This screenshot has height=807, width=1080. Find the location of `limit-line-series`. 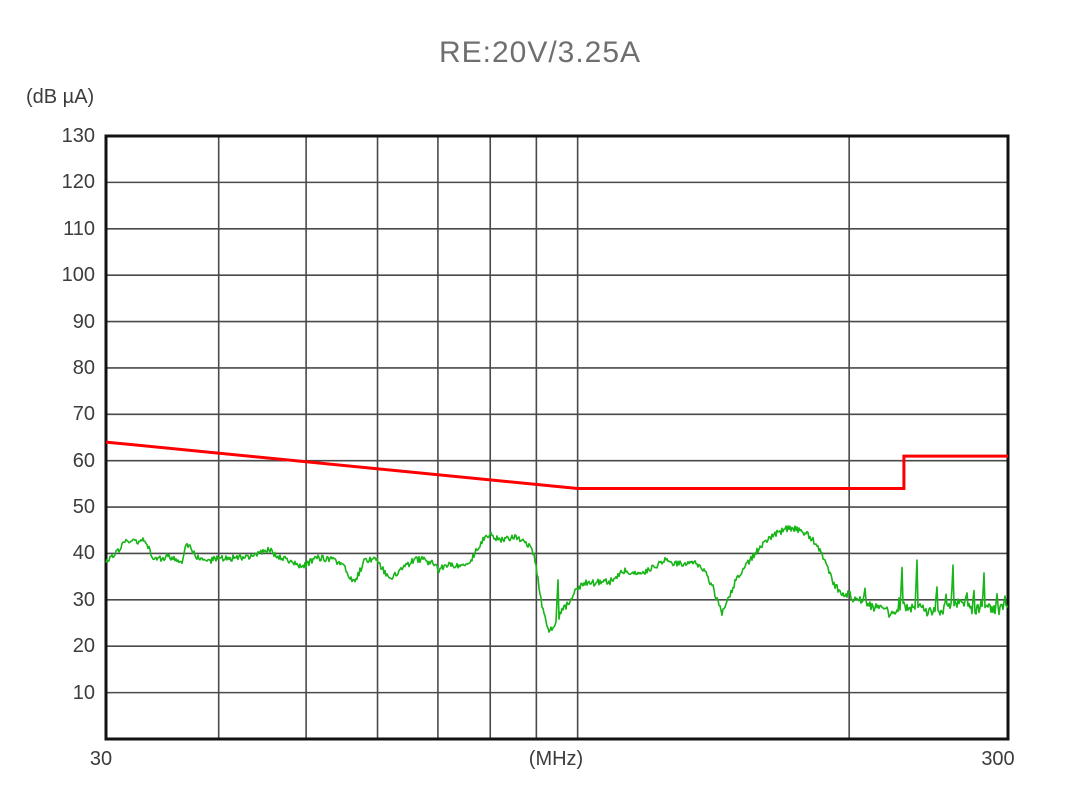

limit-line-series is located at coordinates (556, 465).